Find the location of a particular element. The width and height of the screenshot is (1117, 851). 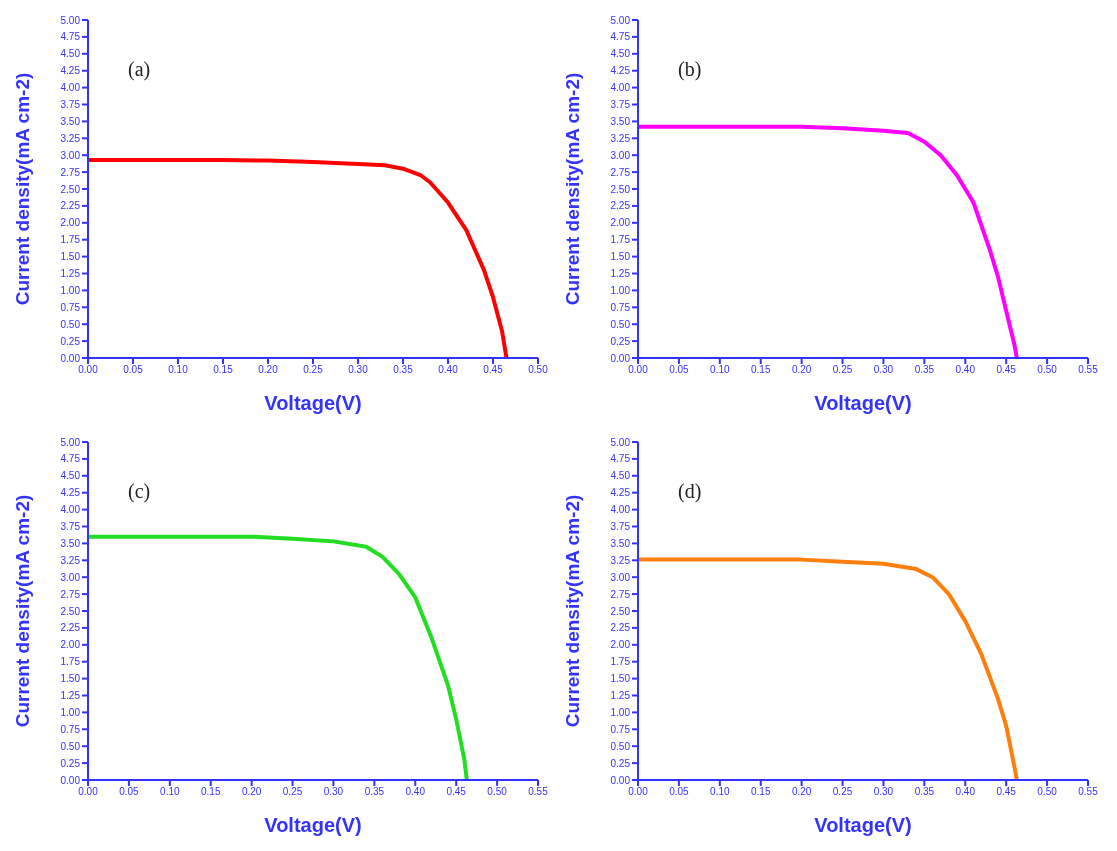

x-axis-title: Voltage(V) is located at coordinates (313, 403).